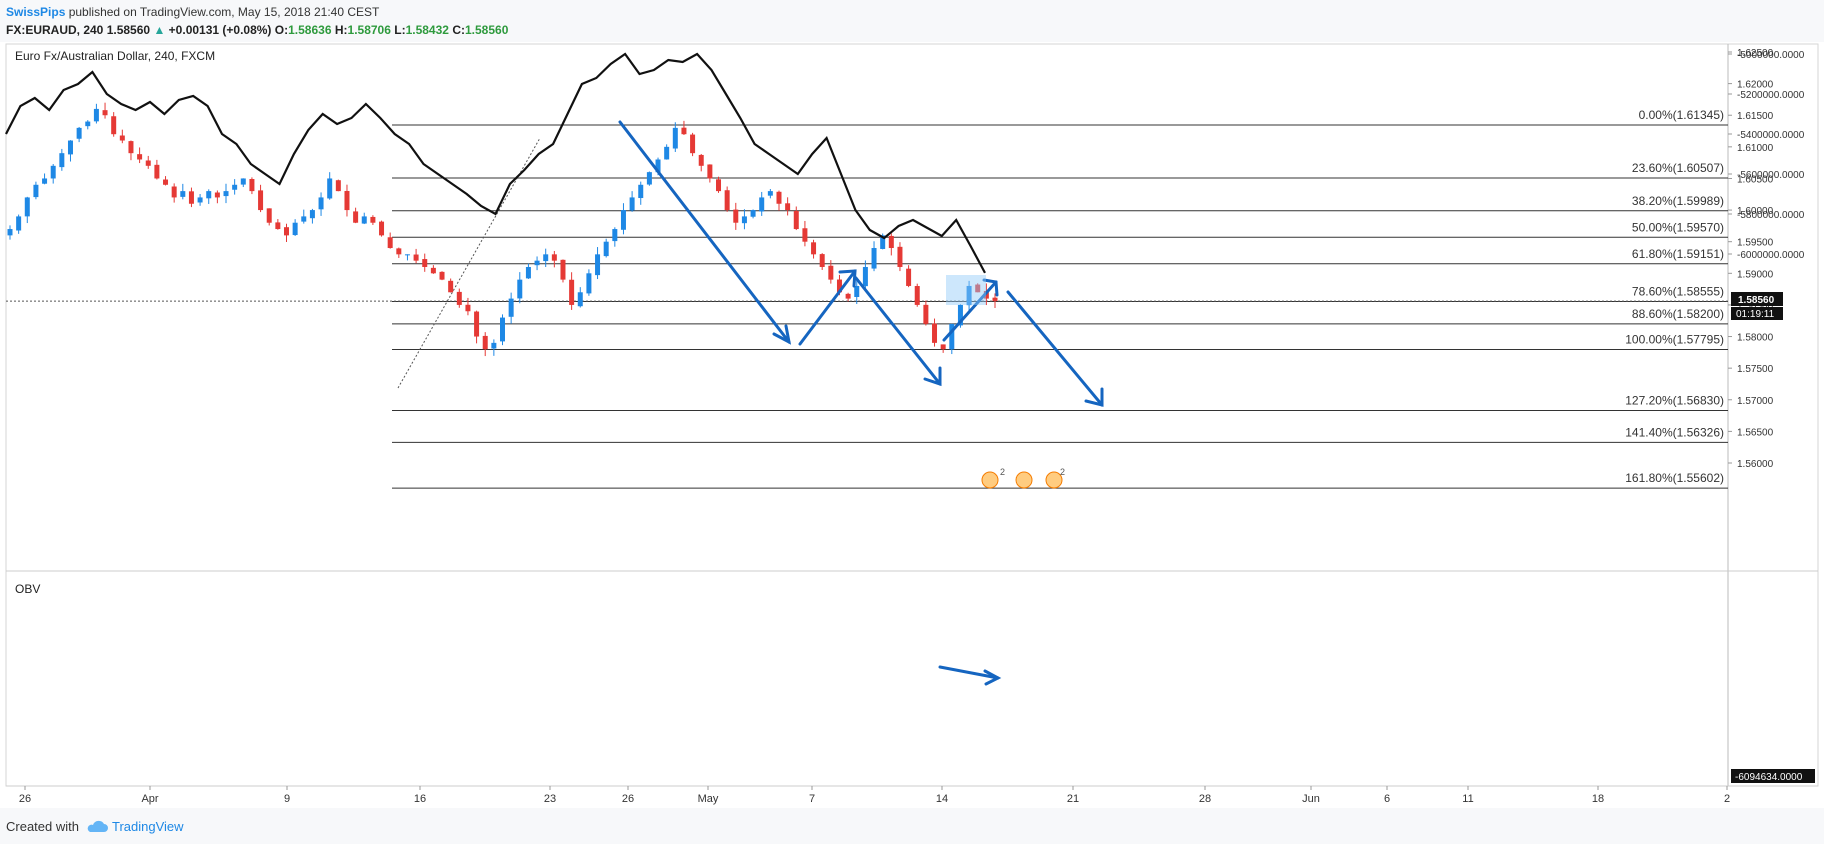 The image size is (1824, 844). What do you see at coordinates (159, 30) in the screenshot?
I see `up-arrow-icon: ▲` at bounding box center [159, 30].